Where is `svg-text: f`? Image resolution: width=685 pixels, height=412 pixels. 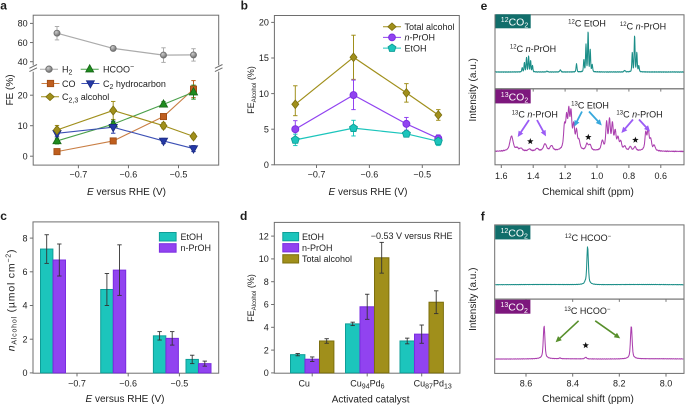 svg-text: f is located at coordinates (483, 216).